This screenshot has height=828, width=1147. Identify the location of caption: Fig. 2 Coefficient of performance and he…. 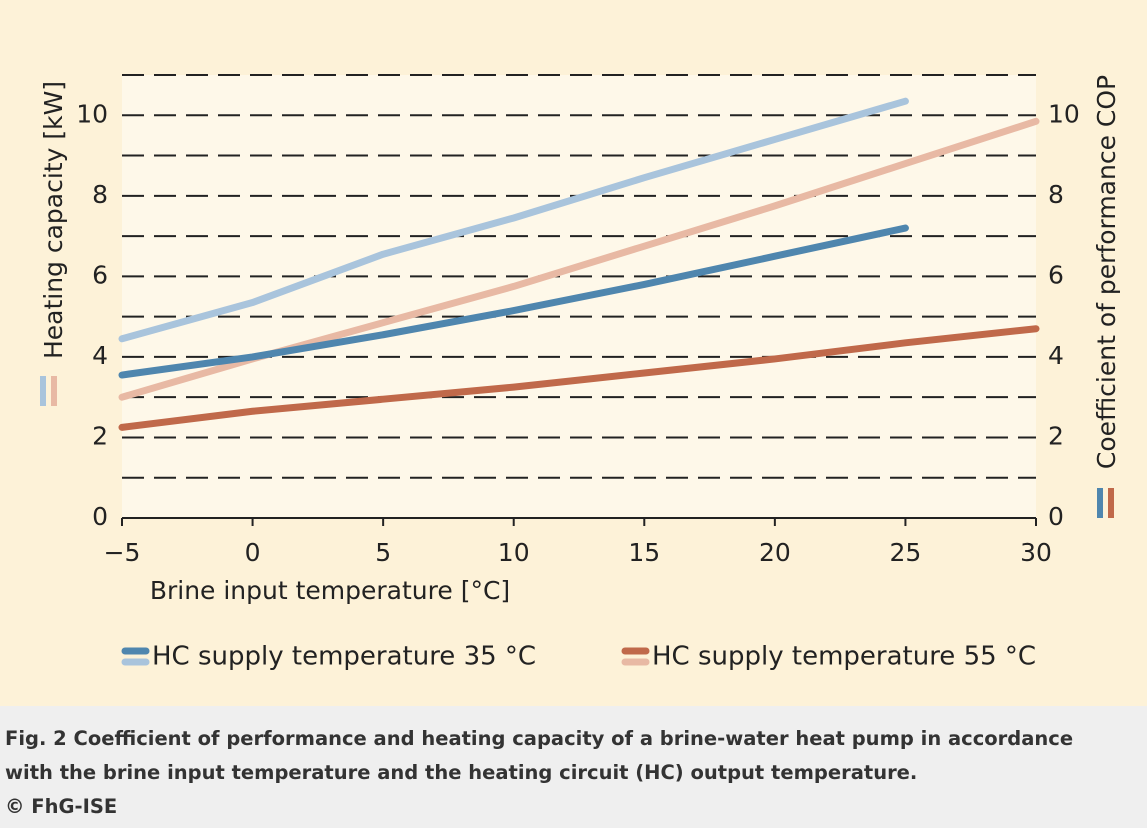
(565, 773).